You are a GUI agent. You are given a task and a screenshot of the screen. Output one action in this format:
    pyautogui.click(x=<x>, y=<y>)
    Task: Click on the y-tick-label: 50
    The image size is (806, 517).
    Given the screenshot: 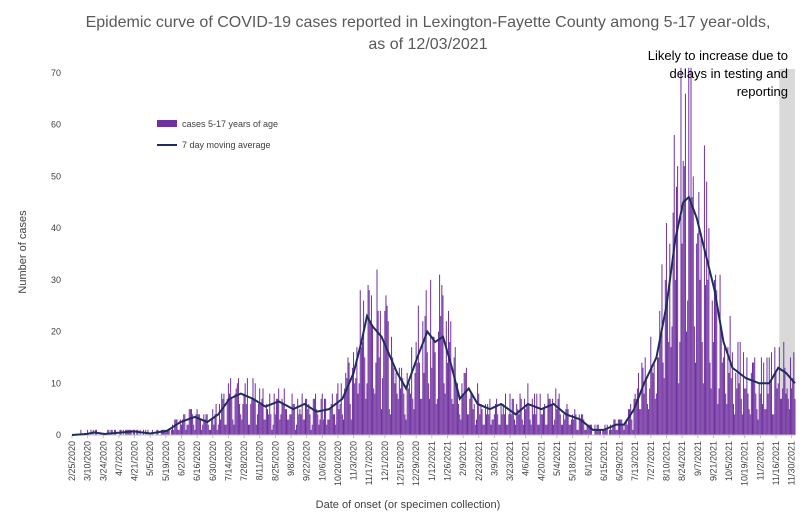 What is the action you would take?
    pyautogui.click(x=56, y=176)
    